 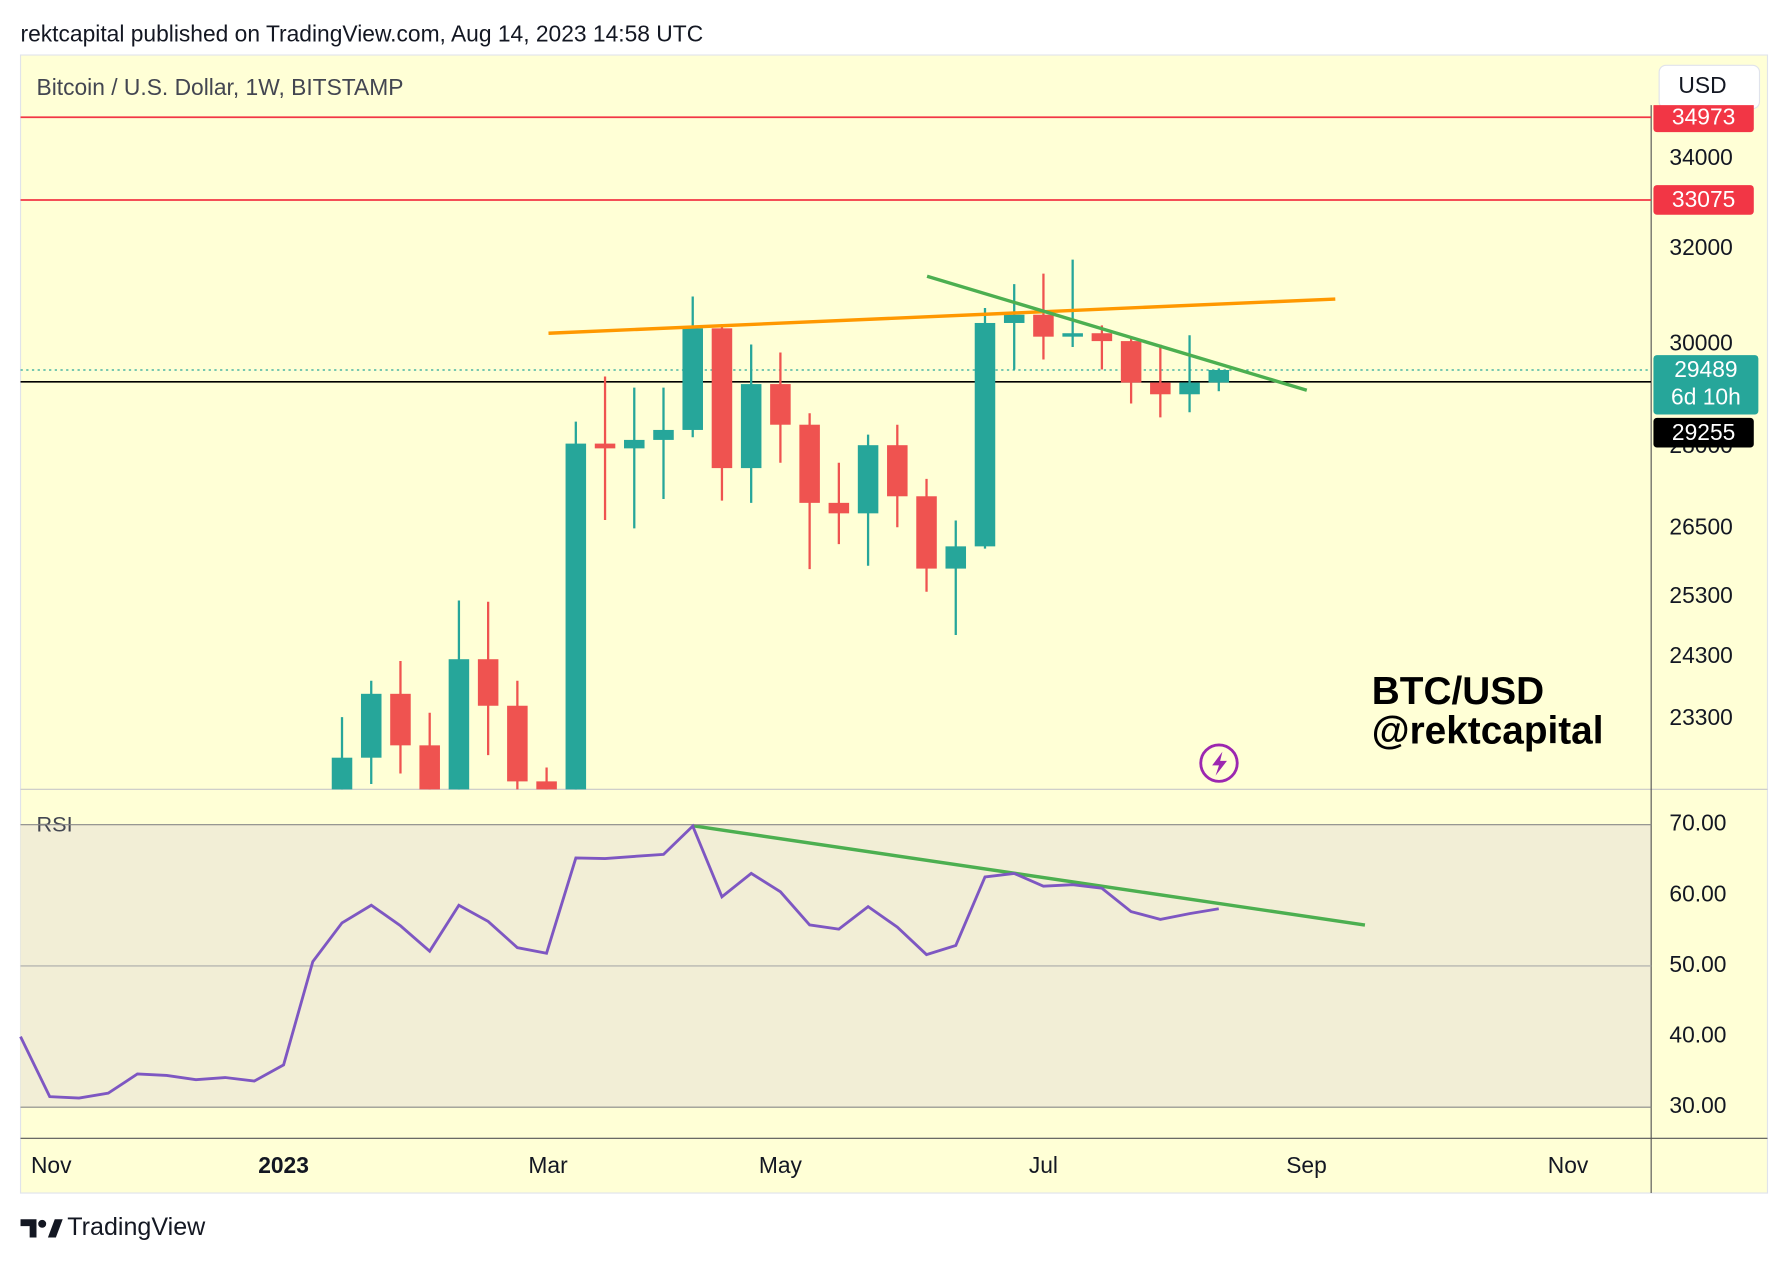 I want to click on x-tick-label: 2023, so click(x=283, y=1165).